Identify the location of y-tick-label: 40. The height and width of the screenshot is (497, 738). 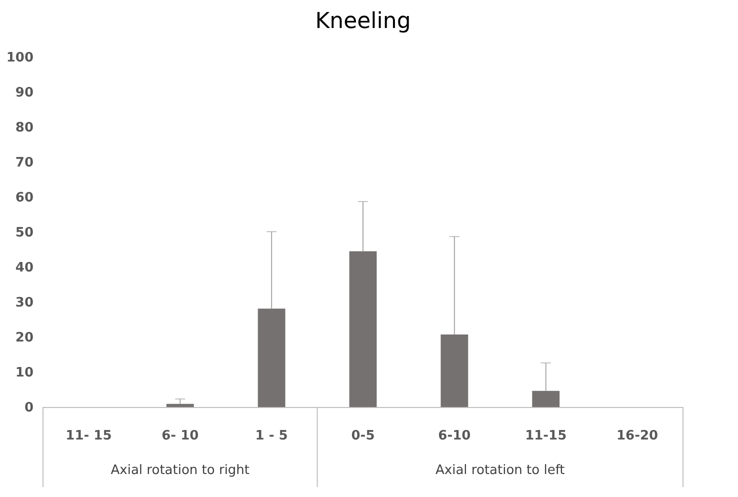
(24, 268).